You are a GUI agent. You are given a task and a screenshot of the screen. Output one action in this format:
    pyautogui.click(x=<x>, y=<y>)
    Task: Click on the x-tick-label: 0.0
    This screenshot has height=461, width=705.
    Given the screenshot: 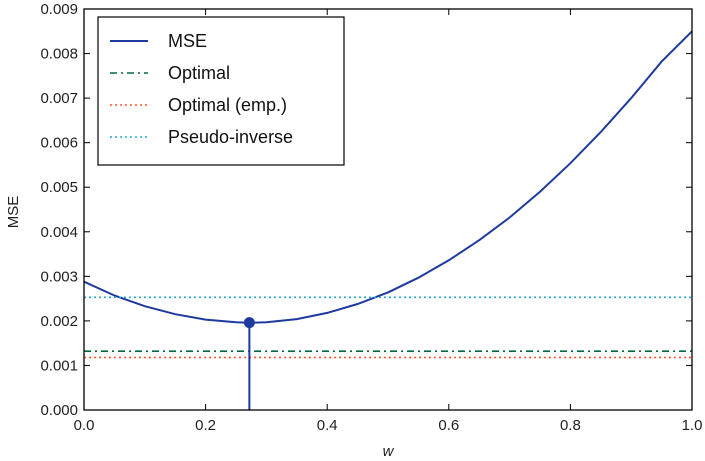 What is the action you would take?
    pyautogui.click(x=84, y=425)
    